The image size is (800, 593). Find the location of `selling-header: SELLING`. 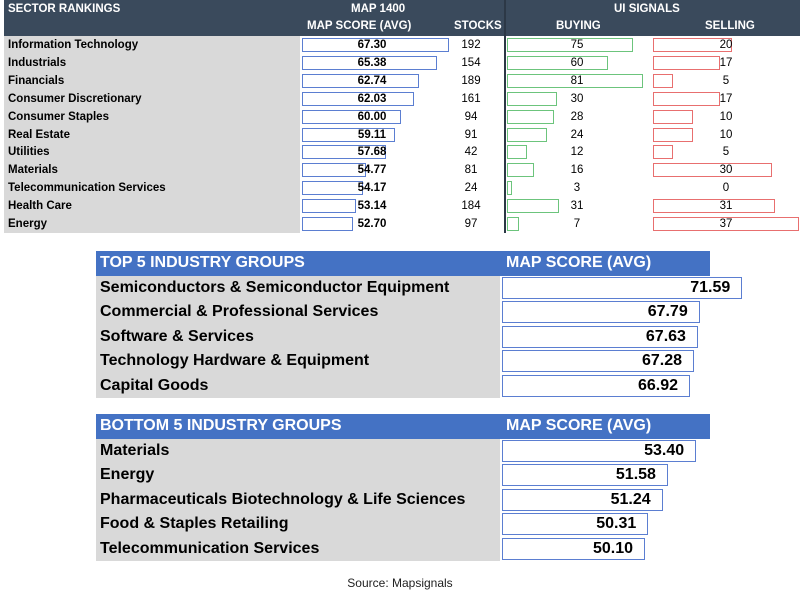

selling-header: SELLING is located at coordinates (730, 26).